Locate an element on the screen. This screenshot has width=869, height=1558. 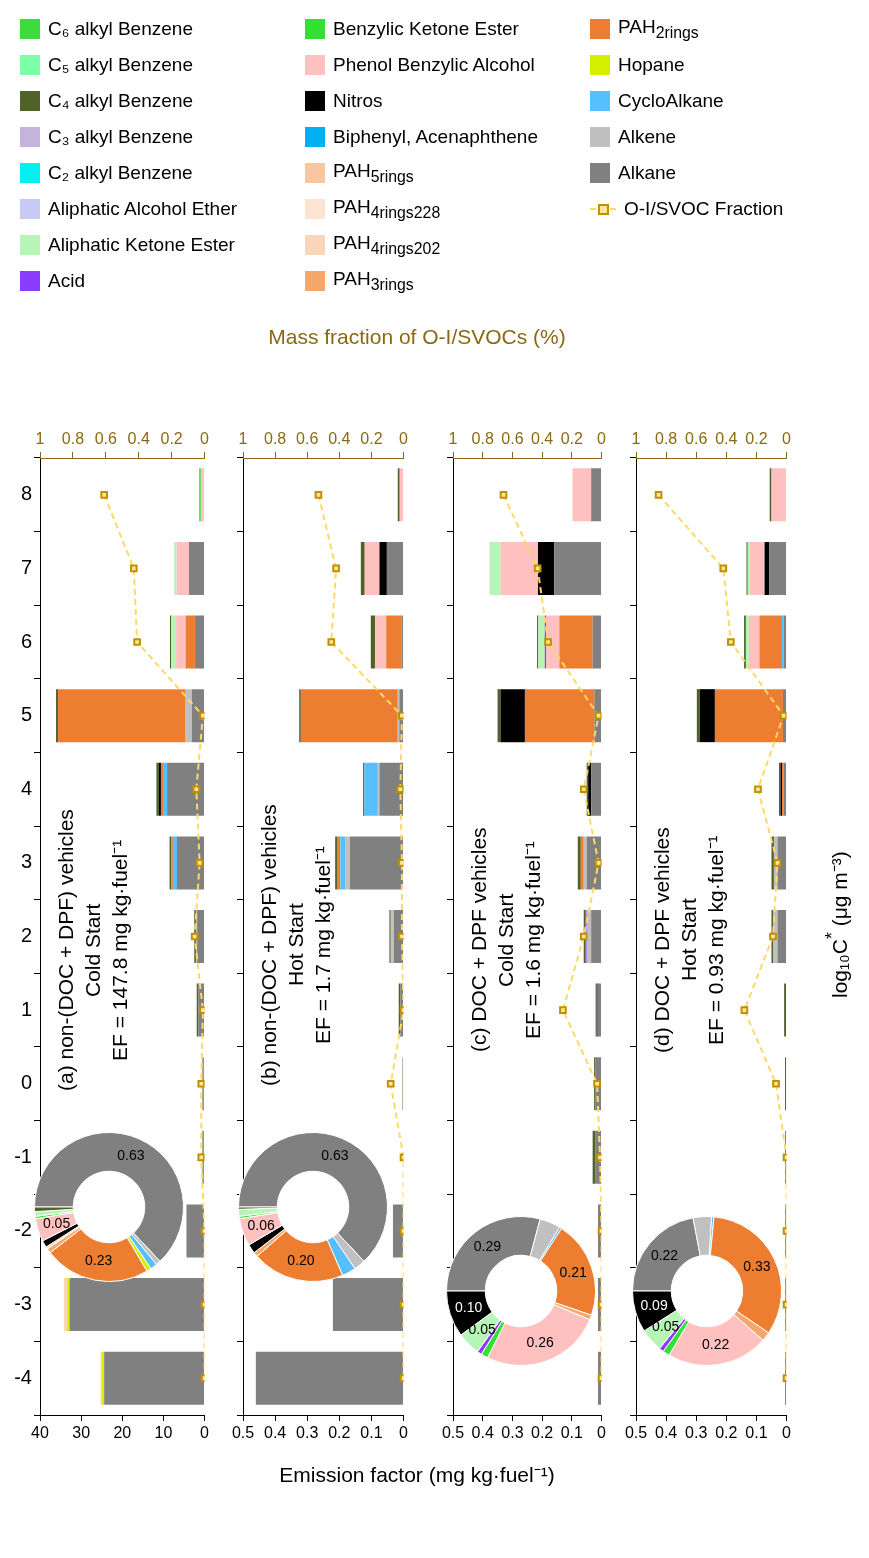
data-label: 0.21 is located at coordinates (573, 1271).